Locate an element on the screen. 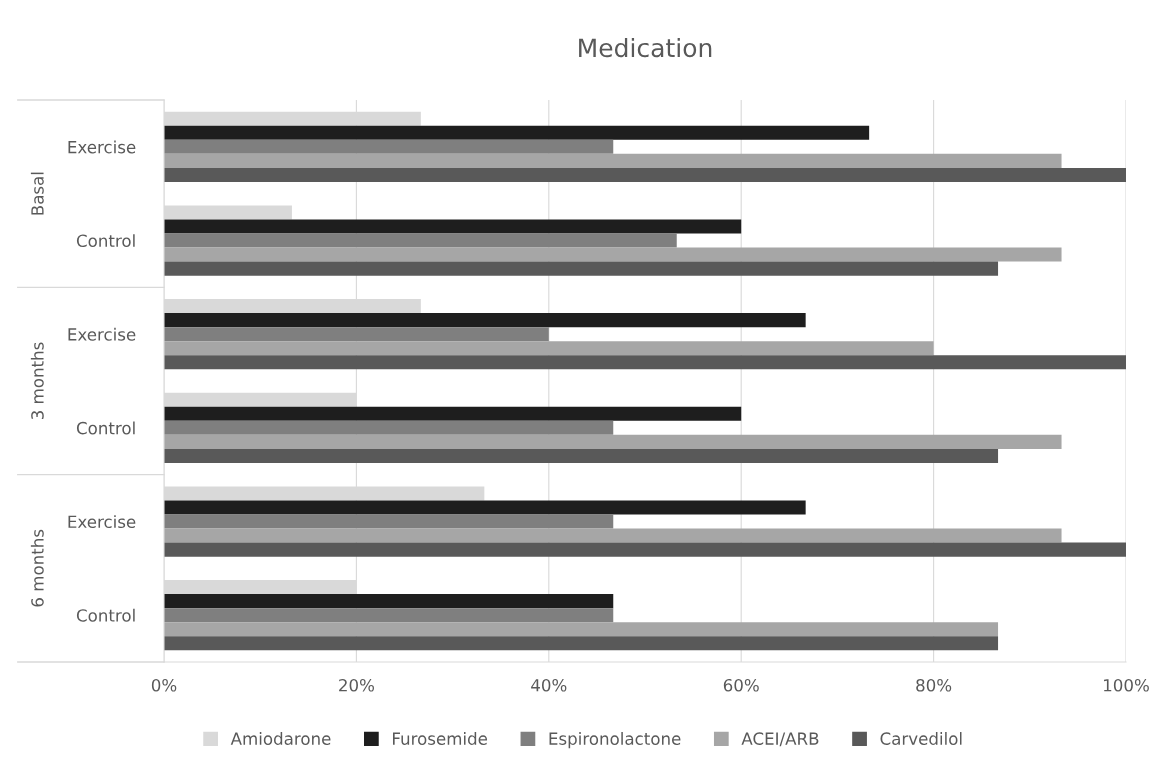  legend-label: Carvedilol is located at coordinates (921, 738).